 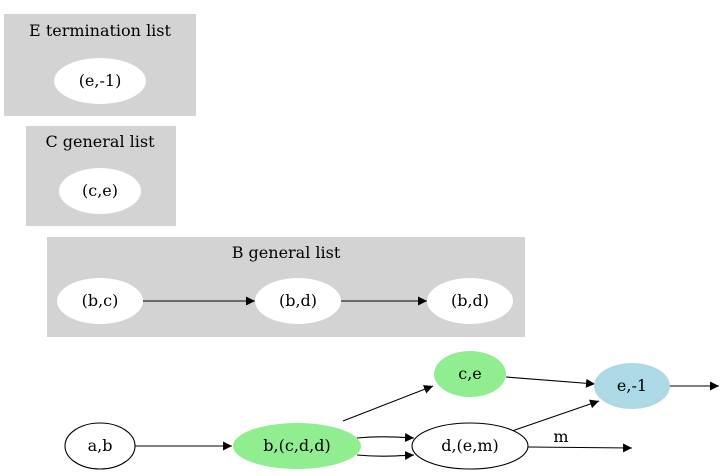 I want to click on node-e-minus-1-list: (e,-1), so click(x=100, y=81).